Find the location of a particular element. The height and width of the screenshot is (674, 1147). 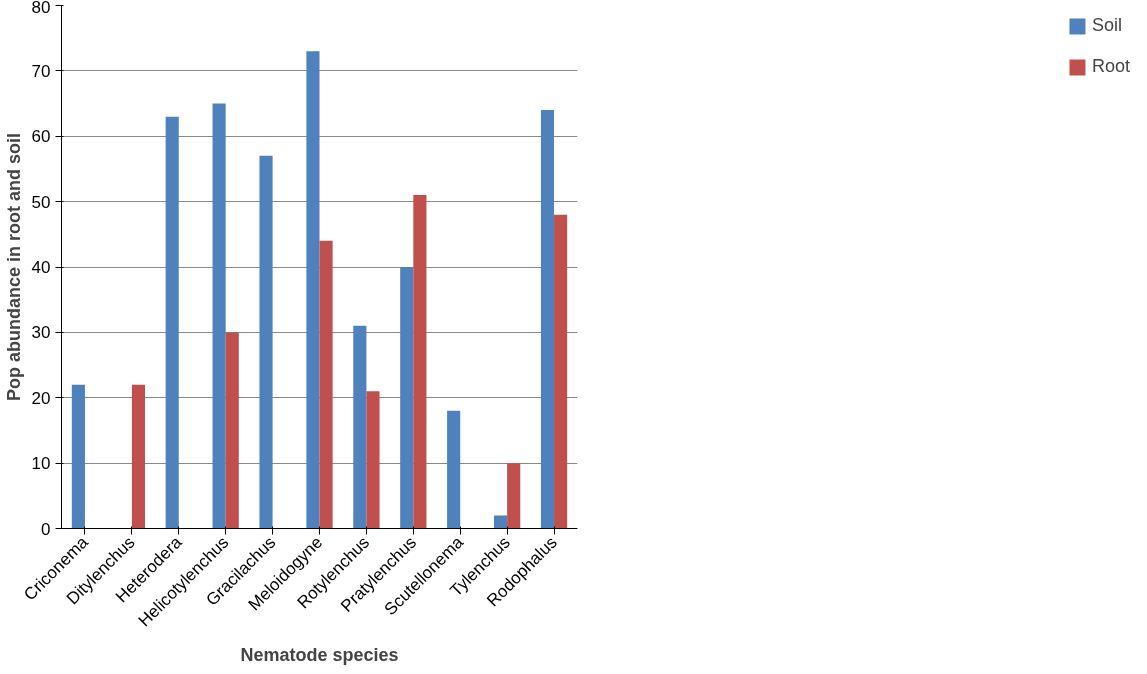

legend-label: Root is located at coordinates (1110, 66).